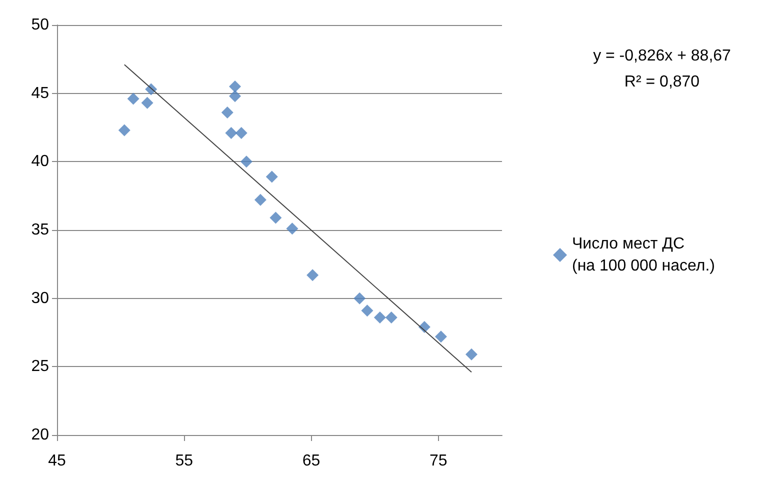 This screenshot has width=783, height=482. Describe the element at coordinates (643, 255) in the screenshot. I see `legend-label: Число мест ДС (на 100 000 насел.)` at that location.